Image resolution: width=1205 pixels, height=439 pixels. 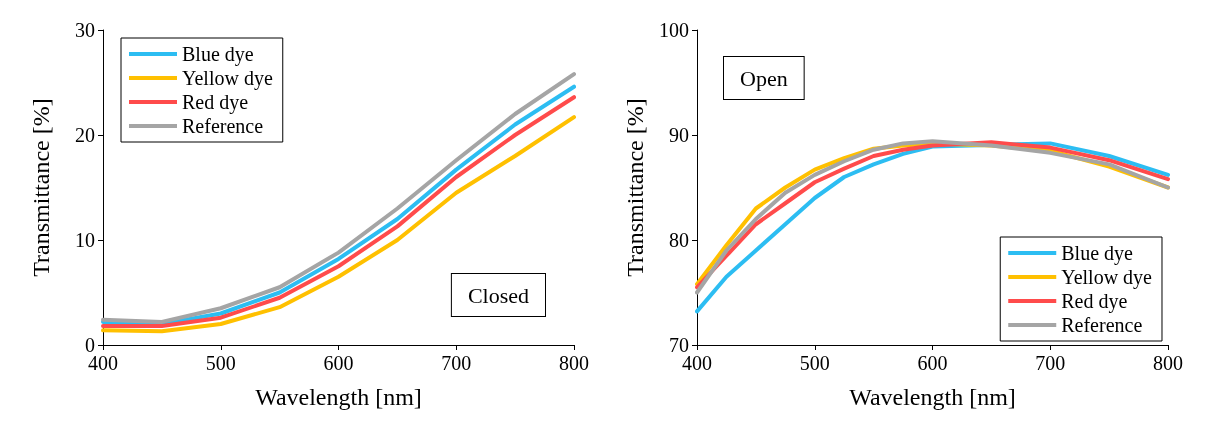 What do you see at coordinates (679, 240) in the screenshot?
I see `y-tick-label: 80` at bounding box center [679, 240].